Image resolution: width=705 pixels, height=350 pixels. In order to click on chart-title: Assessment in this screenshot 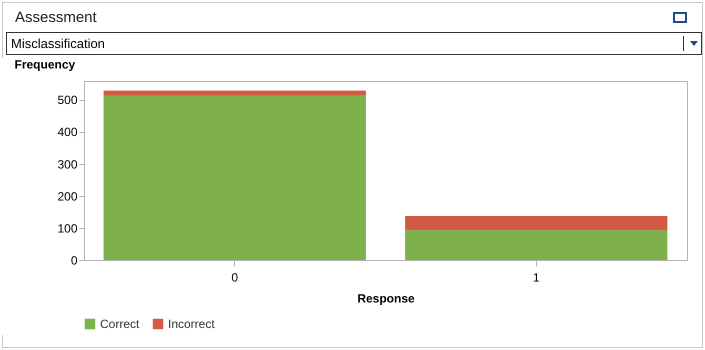, I will do `click(56, 17)`.